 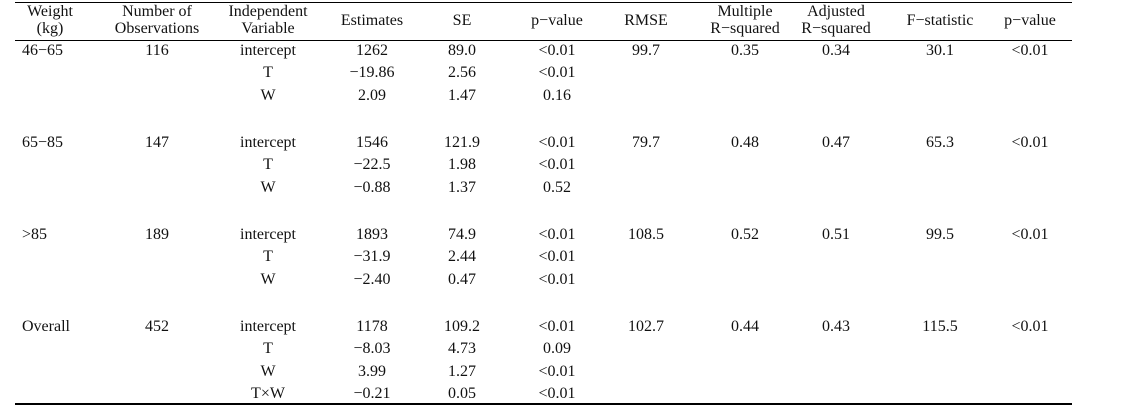 What do you see at coordinates (157, 28) in the screenshot?
I see `header-cell: Observations` at bounding box center [157, 28].